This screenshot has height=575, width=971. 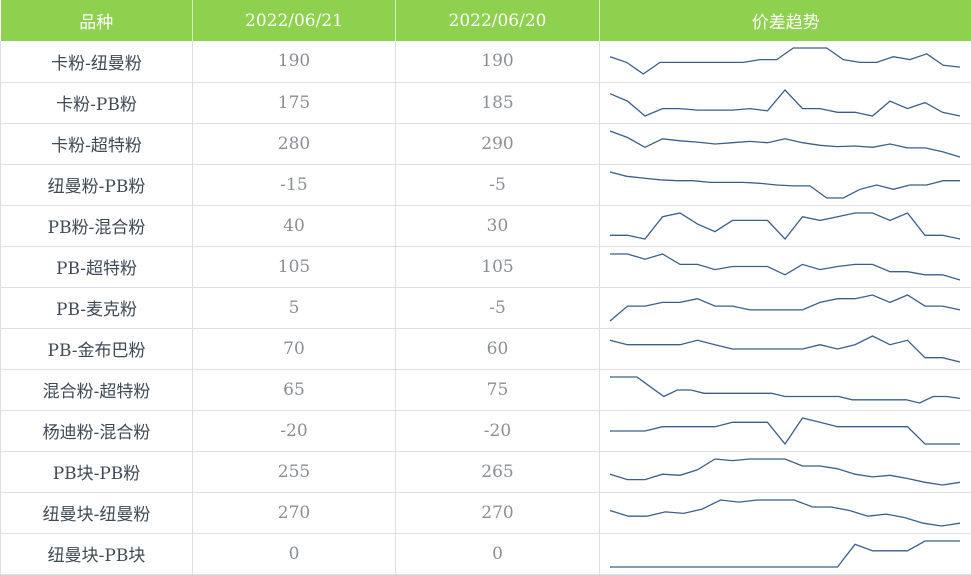 What do you see at coordinates (497, 20) in the screenshot?
I see `header-date-2: 2022/06/20` at bounding box center [497, 20].